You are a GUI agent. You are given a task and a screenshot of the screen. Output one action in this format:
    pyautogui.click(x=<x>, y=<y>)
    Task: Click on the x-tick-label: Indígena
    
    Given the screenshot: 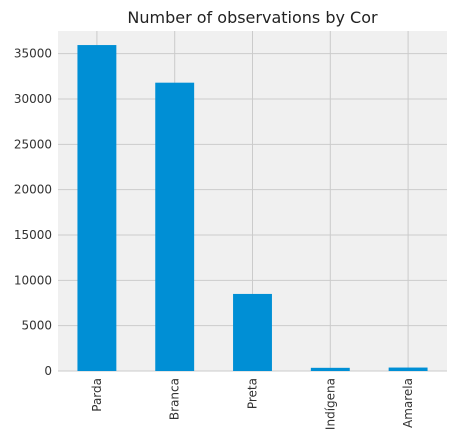 What is the action you would take?
    pyautogui.click(x=330, y=404)
    